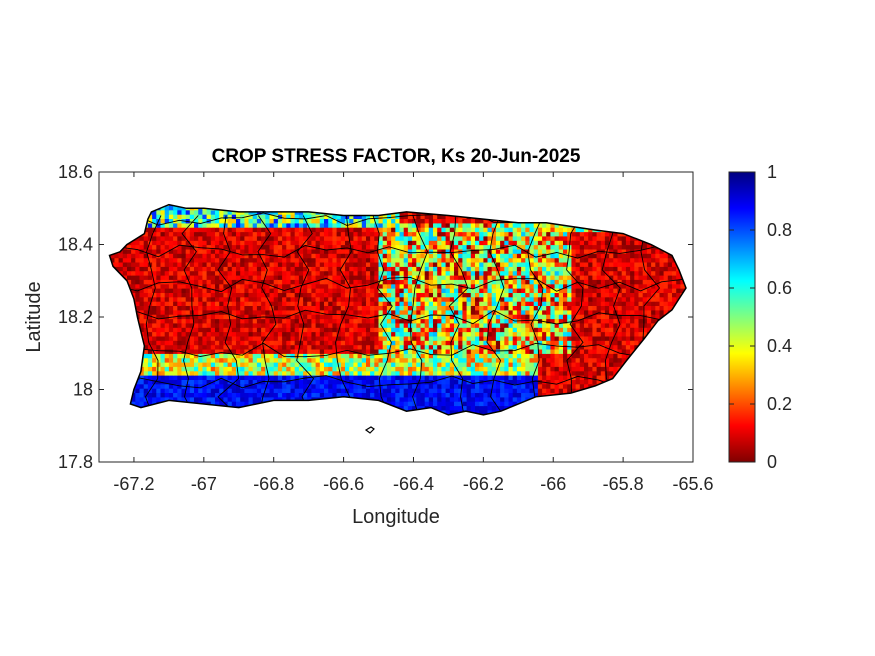 This screenshot has height=656, width=875. Describe the element at coordinates (369, 430) in the screenshot. I see `small-islet` at that location.